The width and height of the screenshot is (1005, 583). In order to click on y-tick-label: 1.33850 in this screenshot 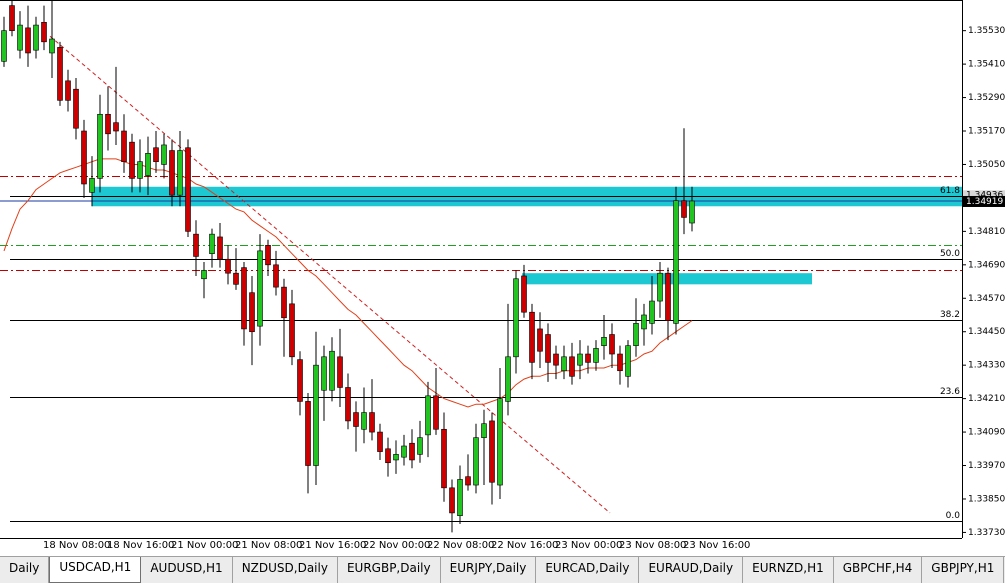, I will do `click(986, 499)`.